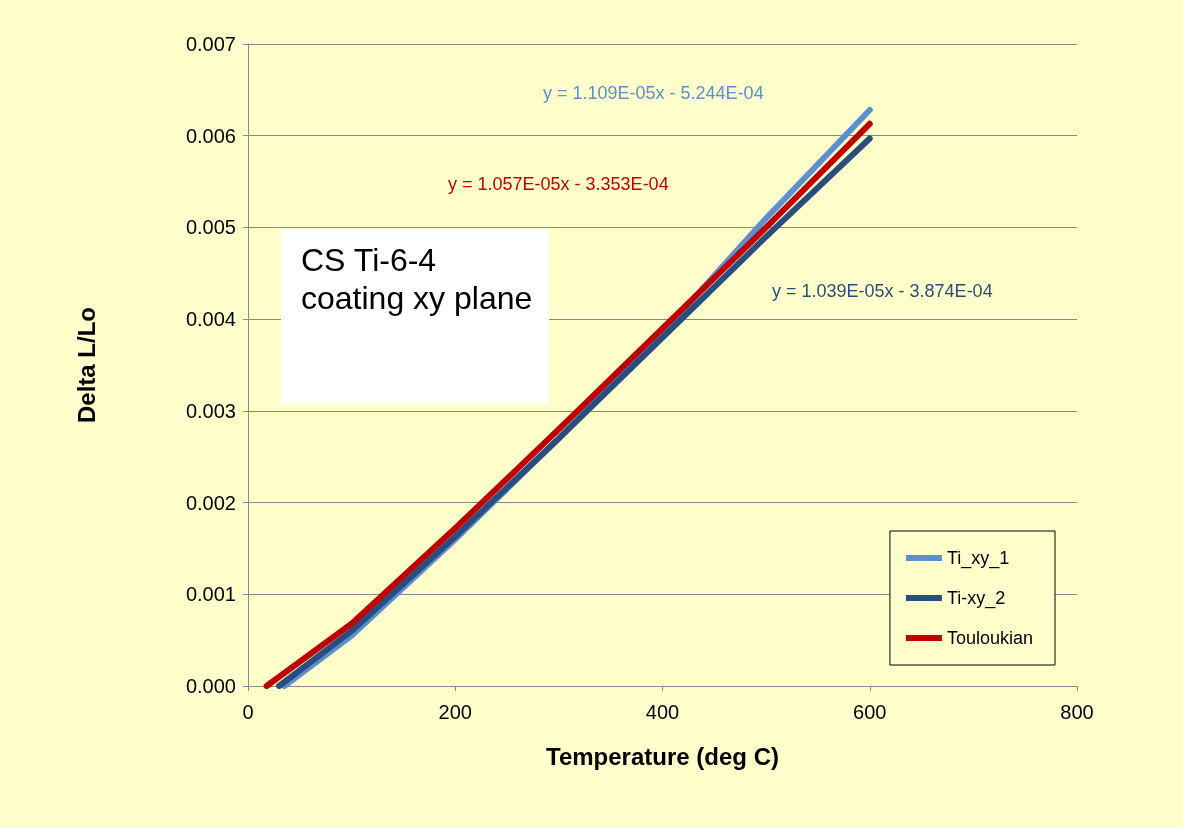 This screenshot has width=1183, height=828. What do you see at coordinates (210, 227) in the screenshot?
I see `y-tick-label: 0.005` at bounding box center [210, 227].